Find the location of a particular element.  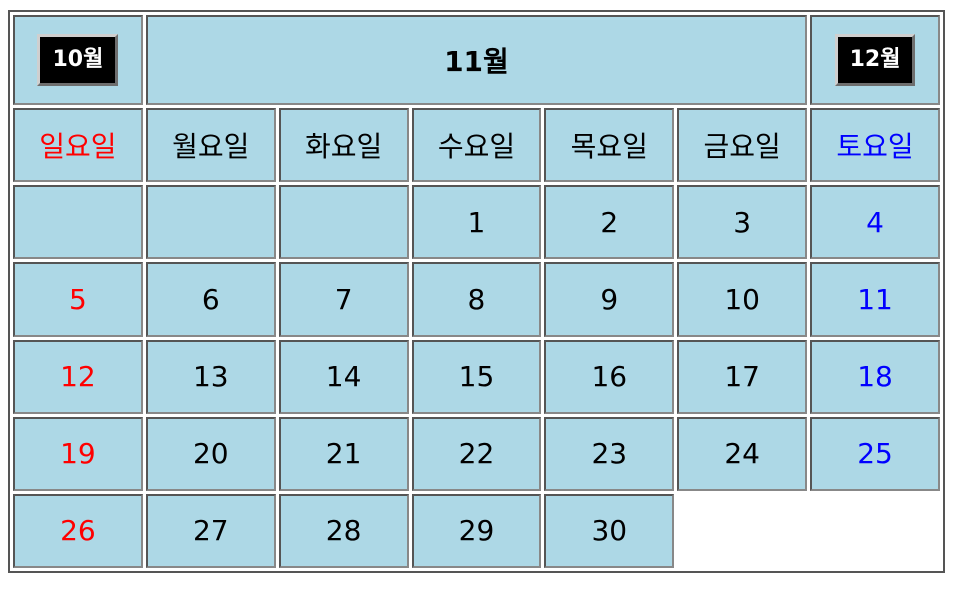

week-row: 5 6 7 8 9 10 11 is located at coordinates (476, 299).